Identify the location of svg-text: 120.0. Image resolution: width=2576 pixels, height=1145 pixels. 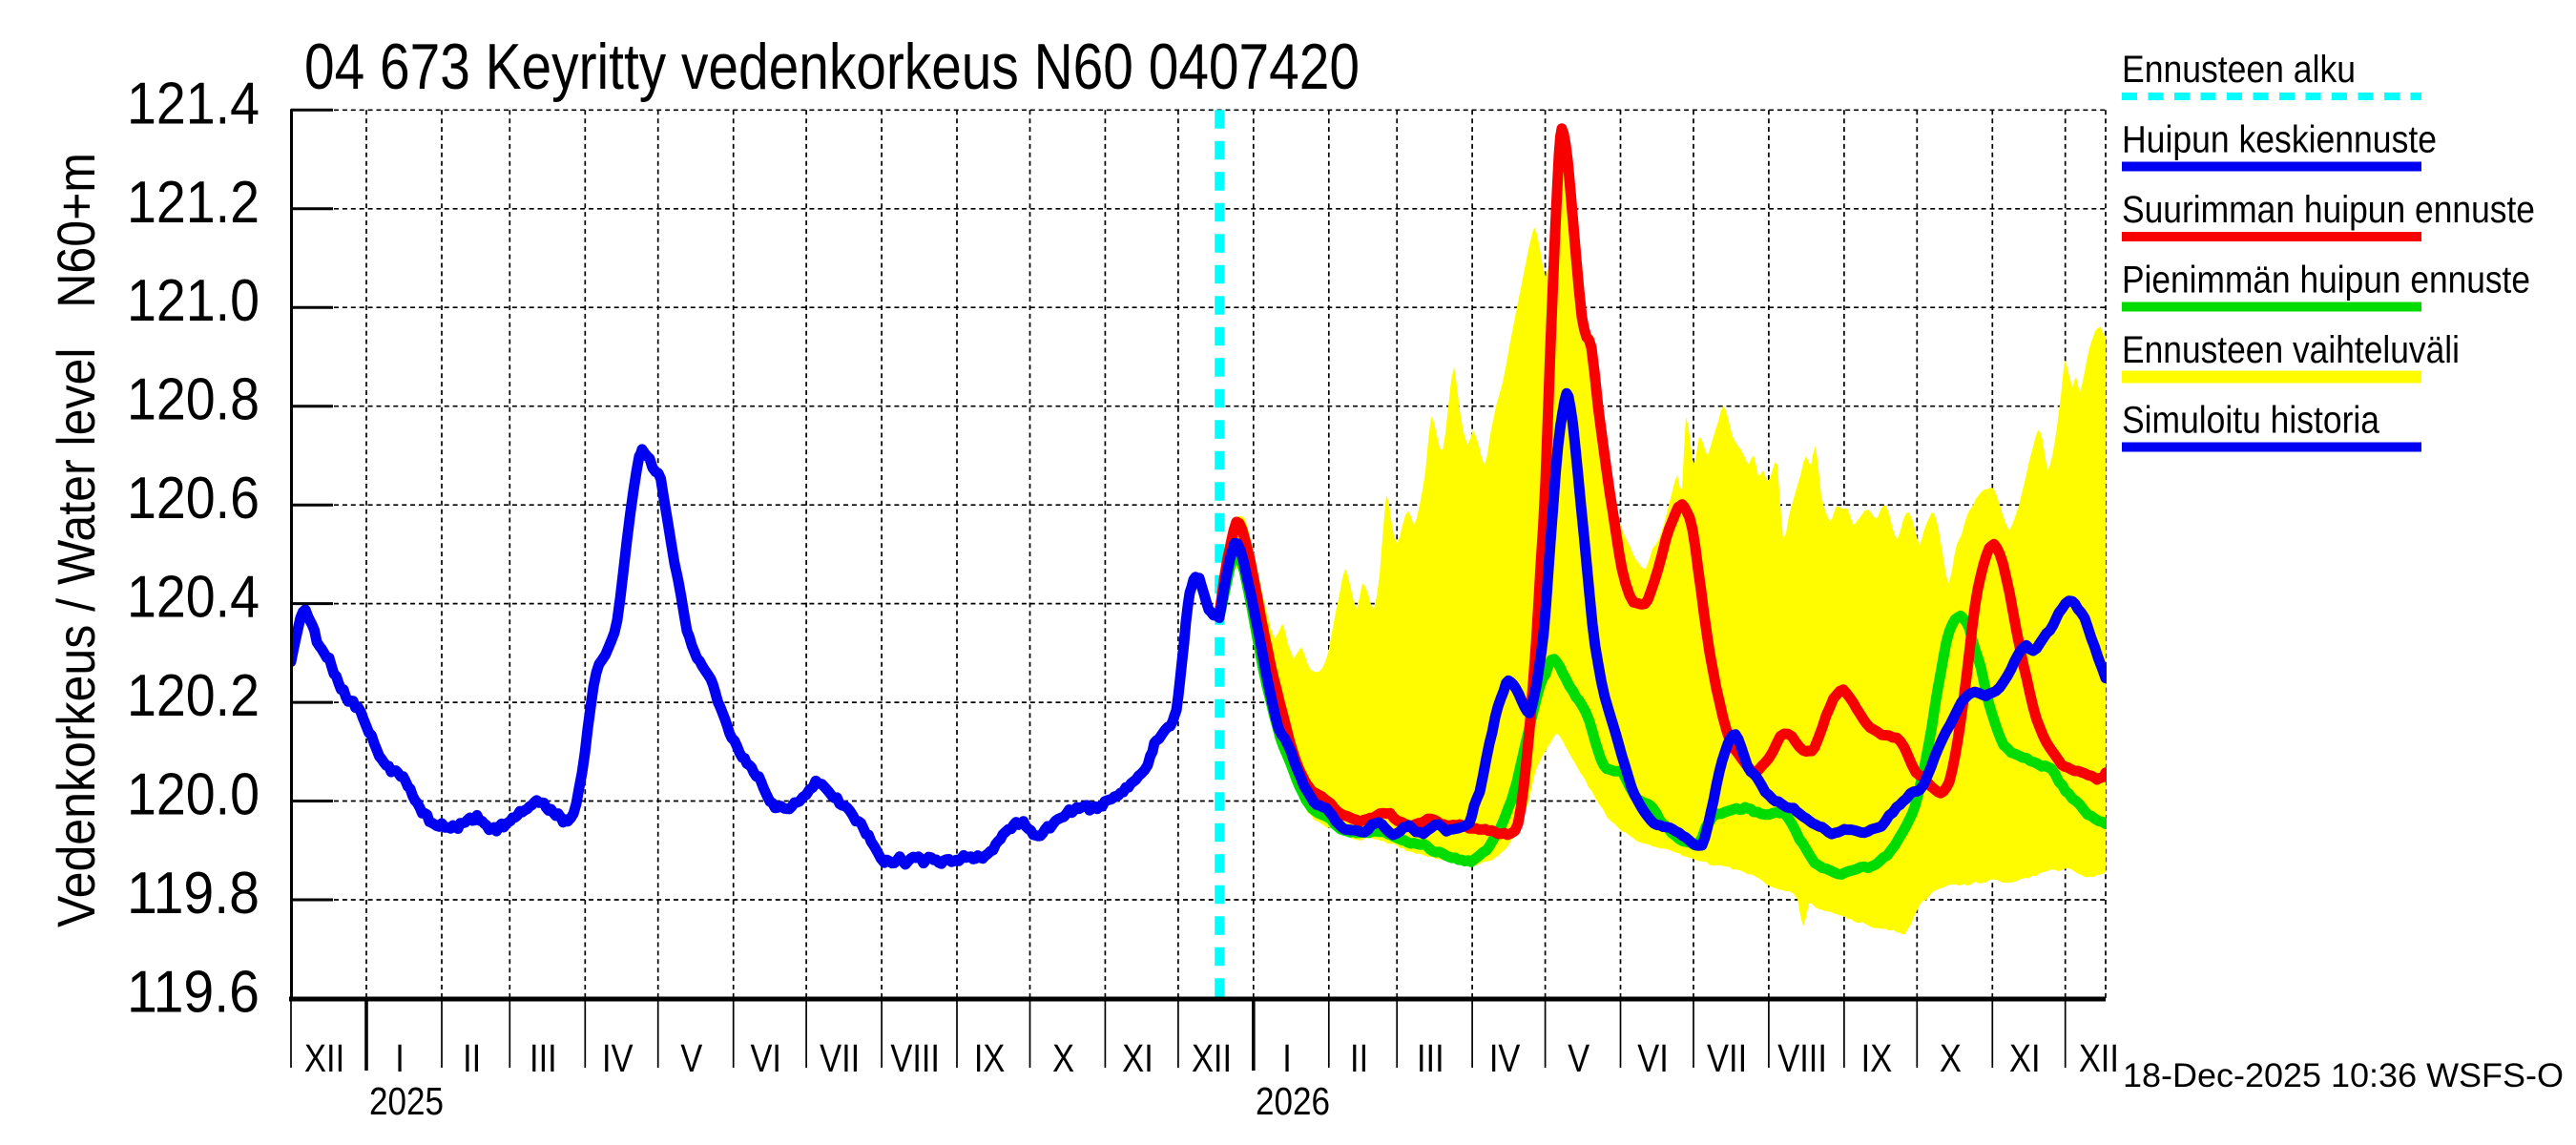
(193, 795).